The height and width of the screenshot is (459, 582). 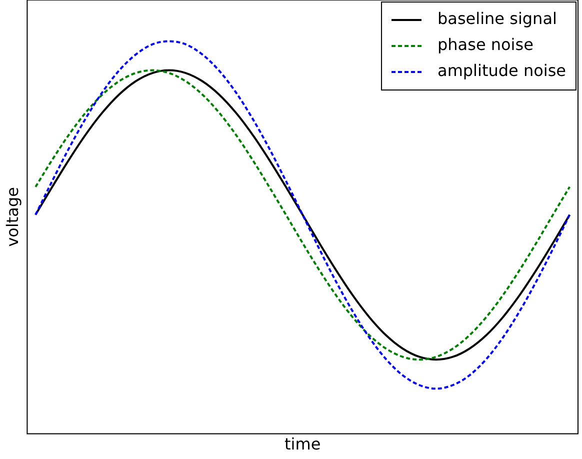 I want to click on legend-label: amplitude noise, so click(x=502, y=70).